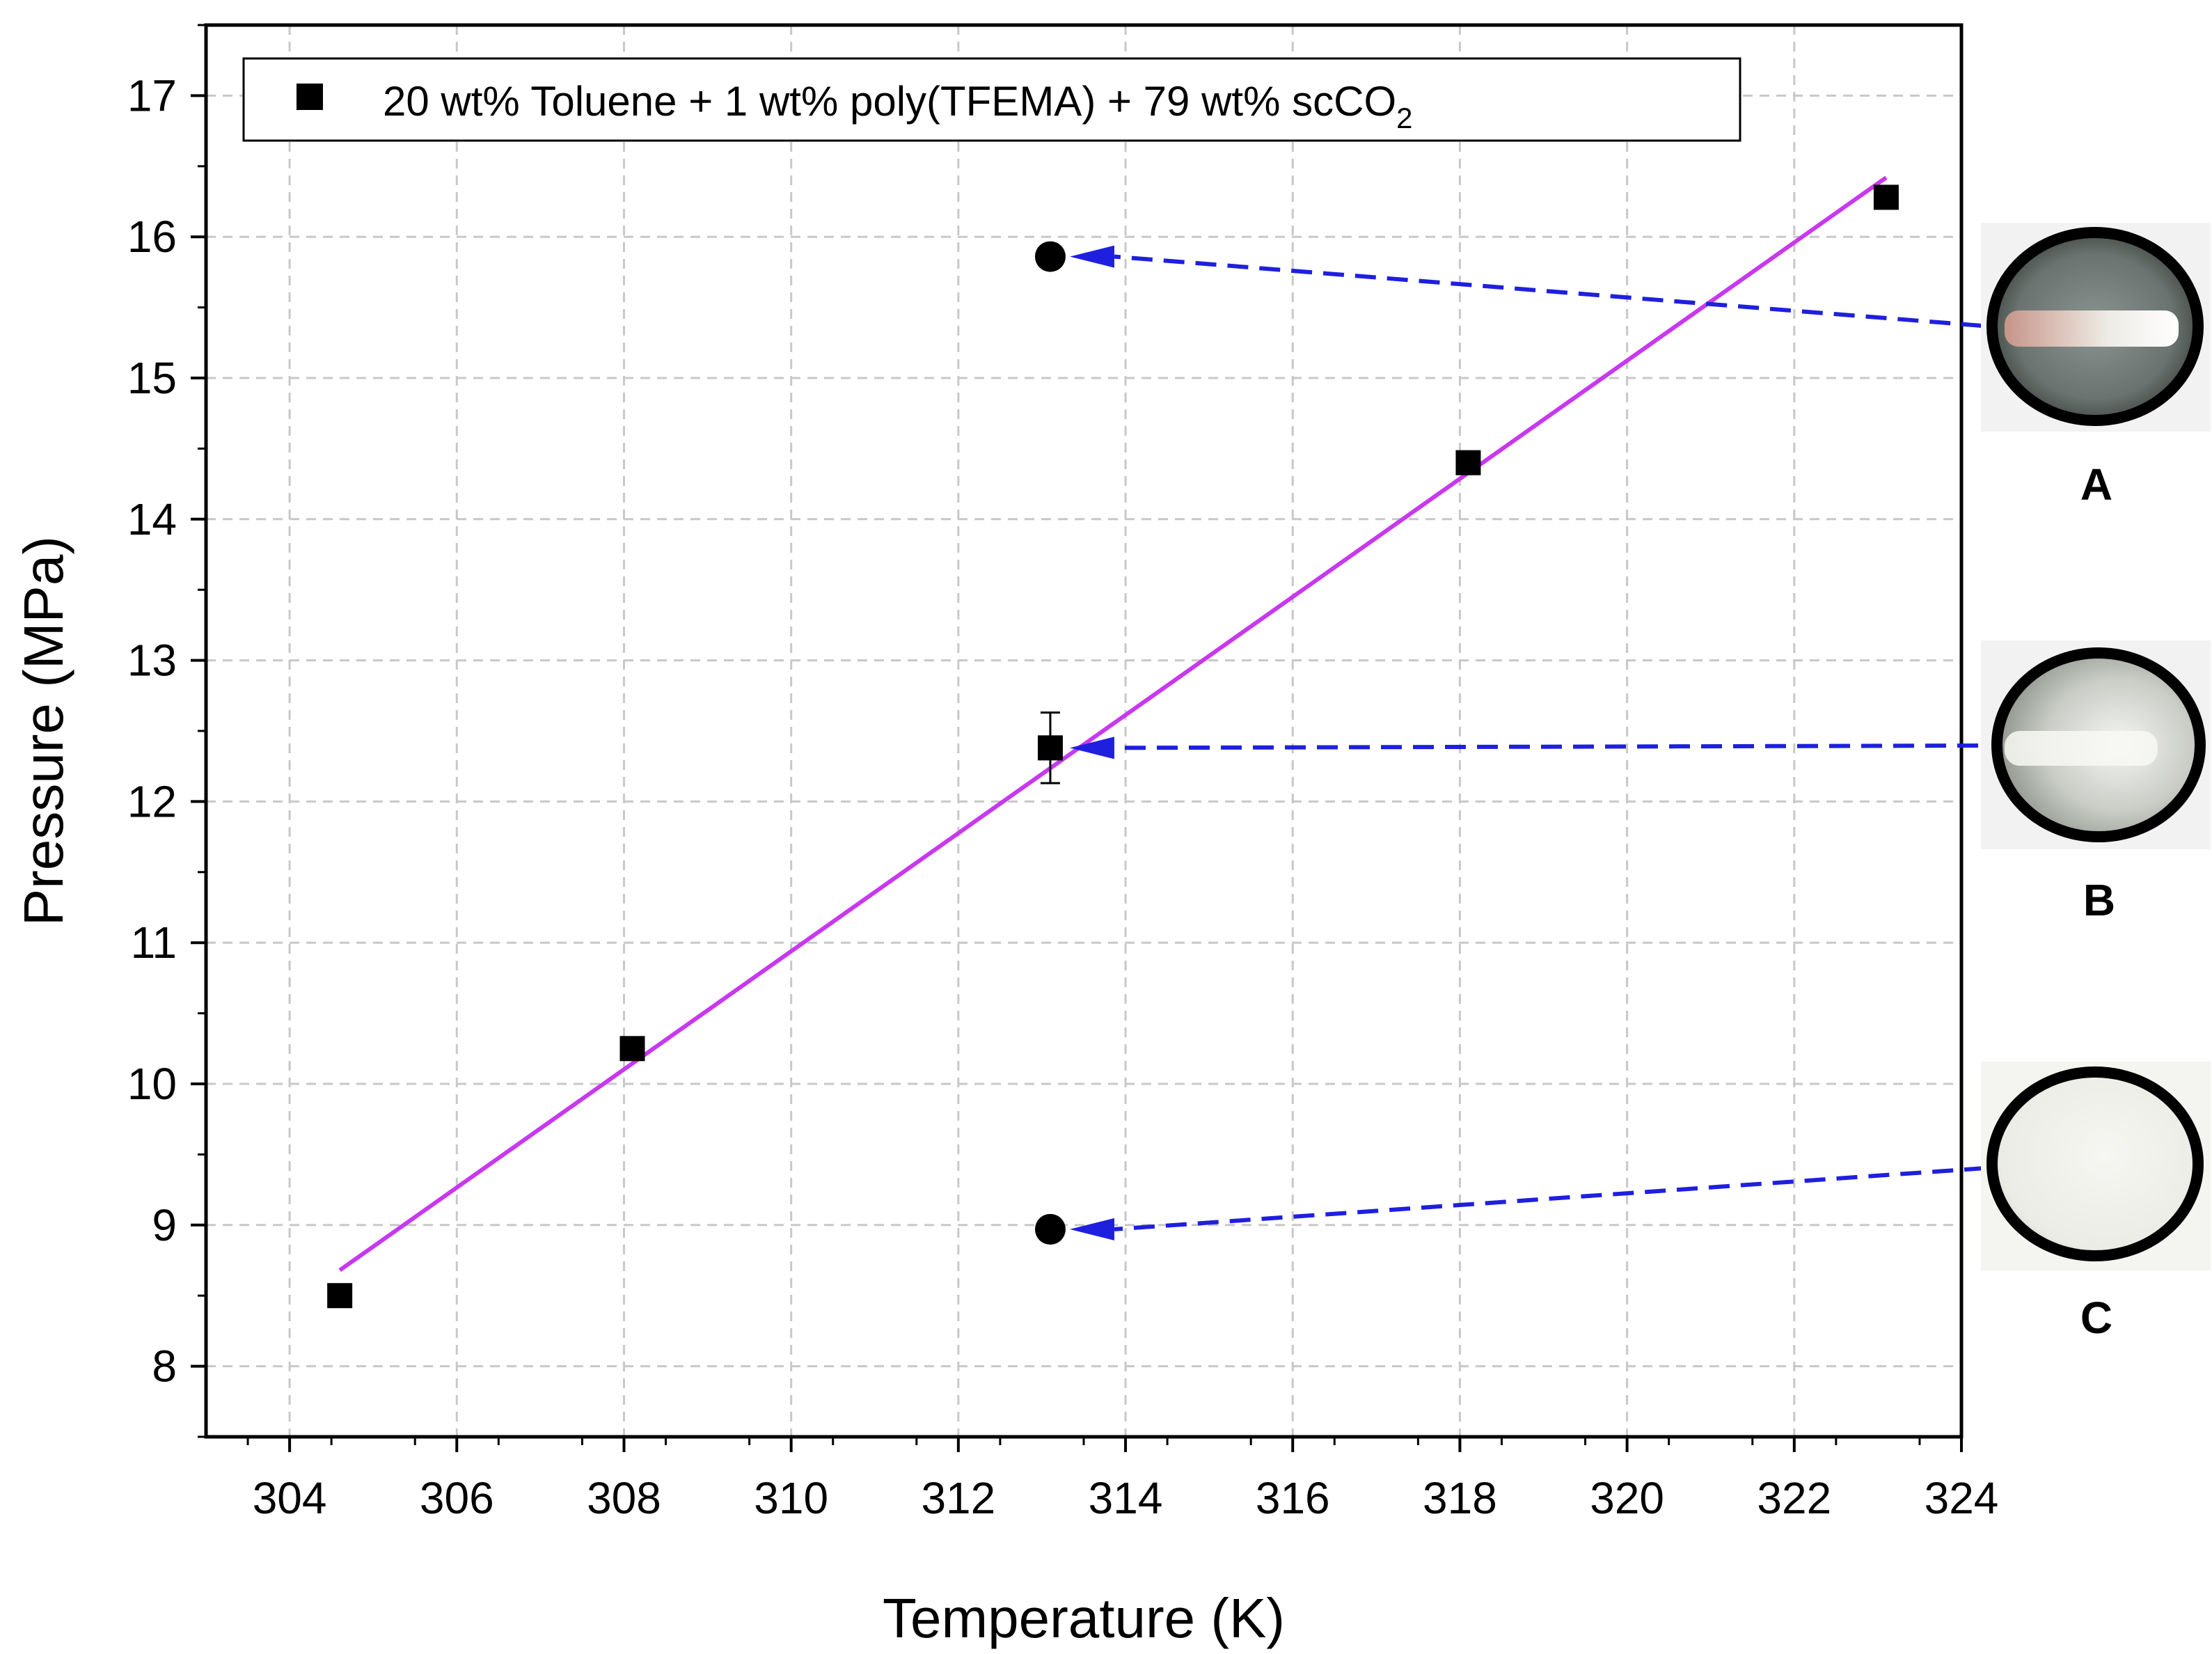  What do you see at coordinates (164, 1366) in the screenshot?
I see `y-tick-label: 8` at bounding box center [164, 1366].